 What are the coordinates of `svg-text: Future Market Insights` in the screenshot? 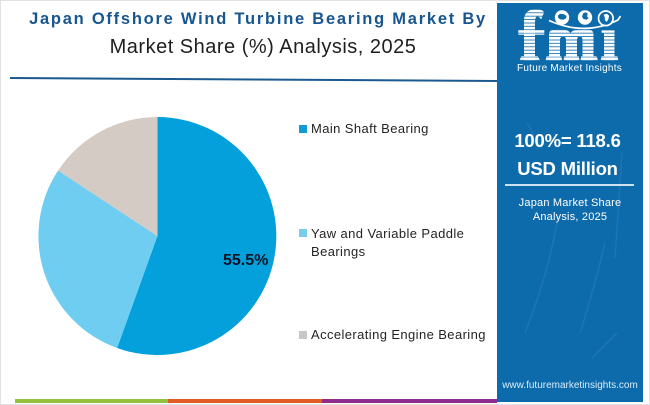 It's located at (569, 68).